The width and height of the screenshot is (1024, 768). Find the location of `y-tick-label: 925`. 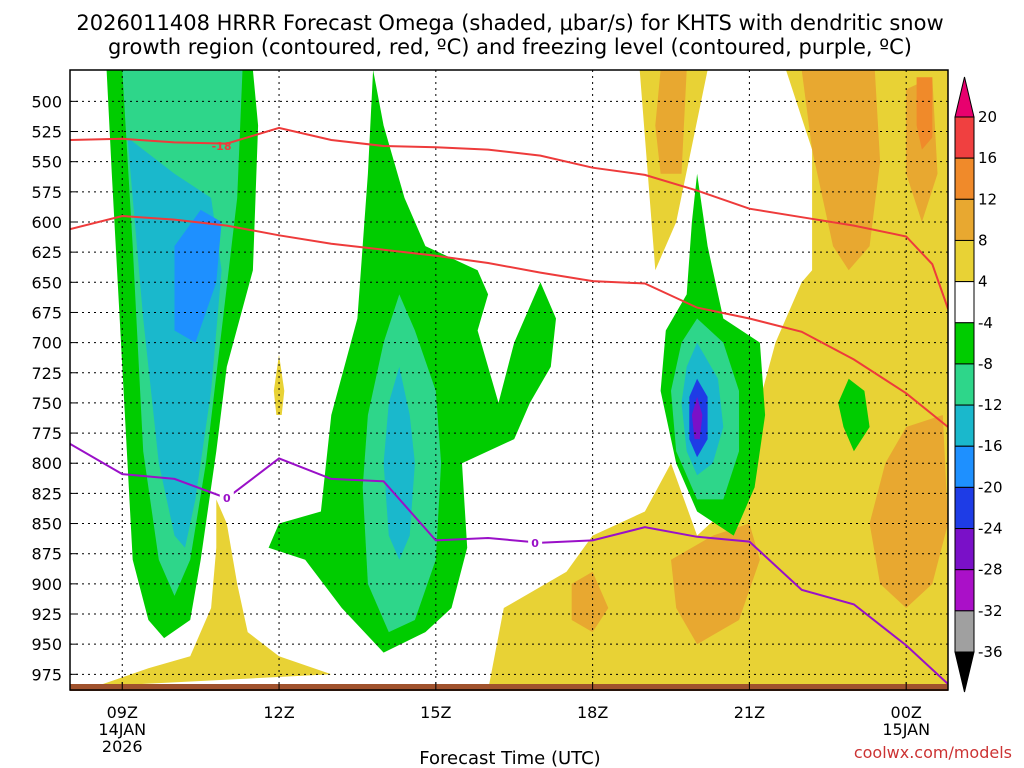

y-tick-label: 925 is located at coordinates (46, 614).